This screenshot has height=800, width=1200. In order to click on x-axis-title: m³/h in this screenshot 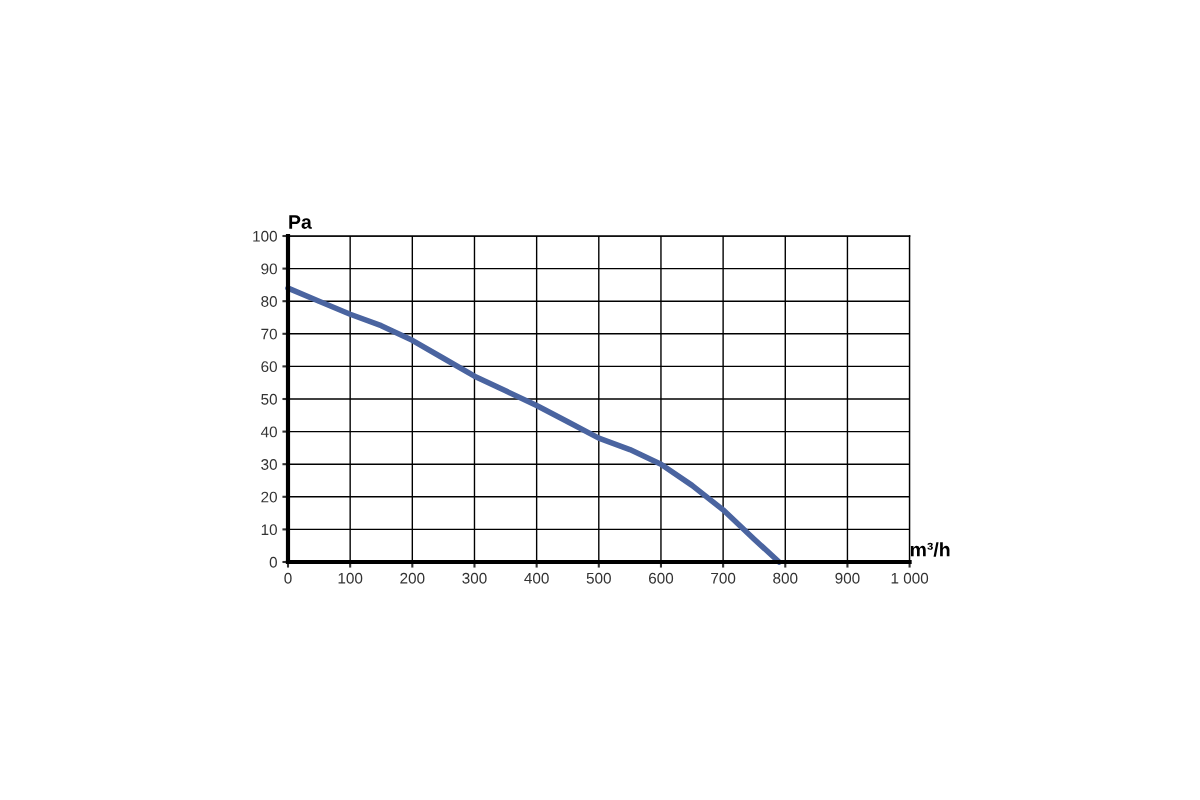, I will do `click(930, 549)`.